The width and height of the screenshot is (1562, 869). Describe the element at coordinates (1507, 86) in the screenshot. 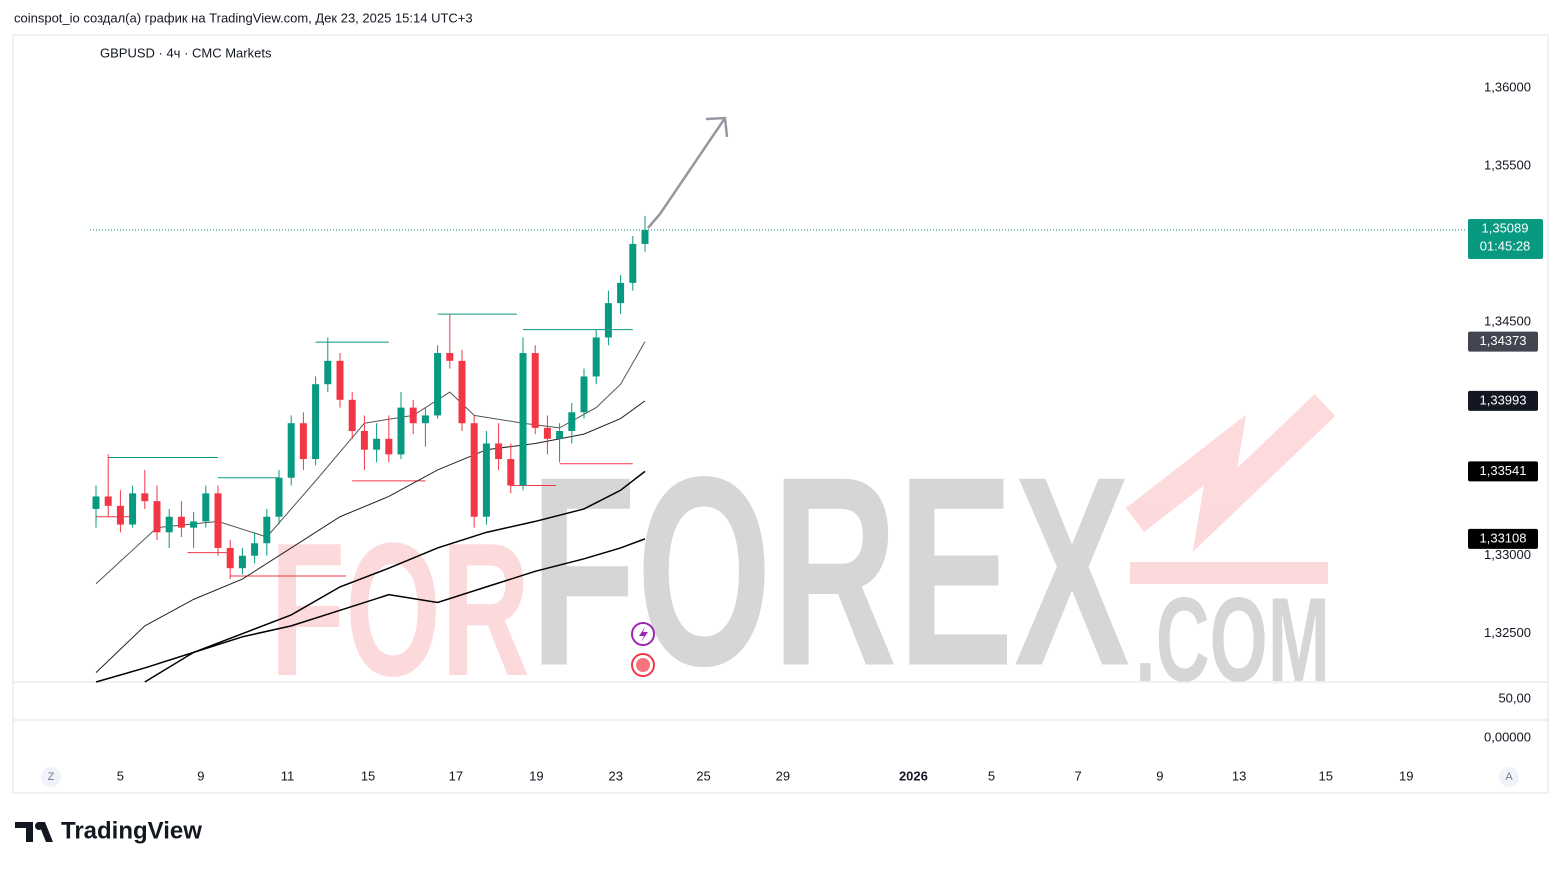

I see `y-tick-label: 1,36000` at that location.